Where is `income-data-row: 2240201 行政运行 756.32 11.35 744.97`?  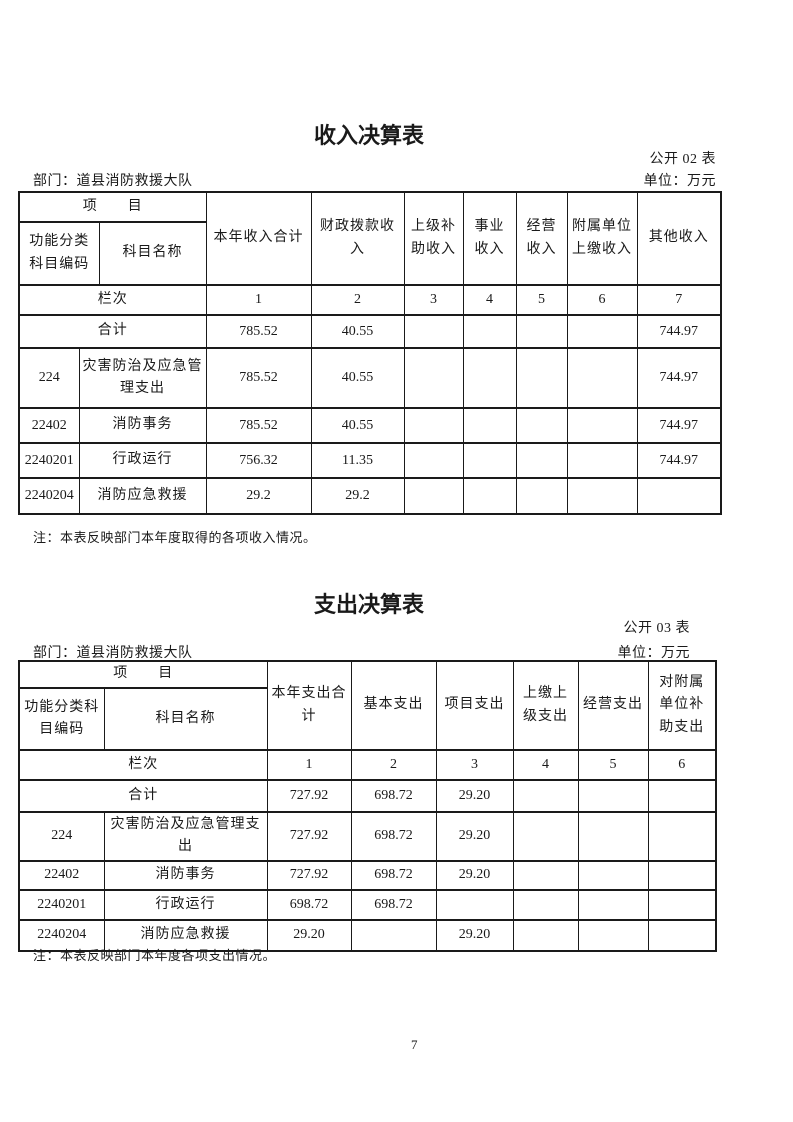 income-data-row: 2240201 行政运行 756.32 11.35 744.97 is located at coordinates (370, 460).